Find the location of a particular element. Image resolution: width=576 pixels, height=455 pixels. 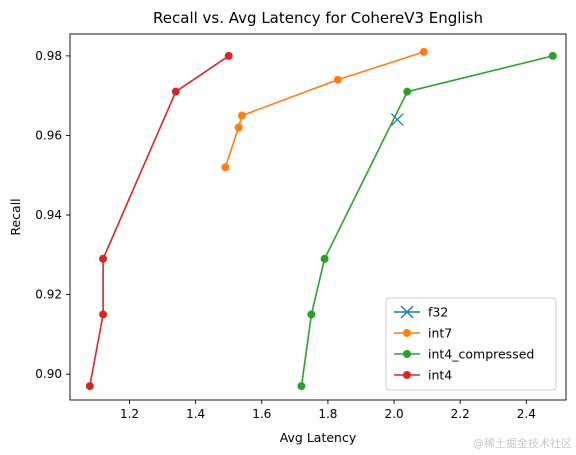

series-f32 is located at coordinates (397, 119).